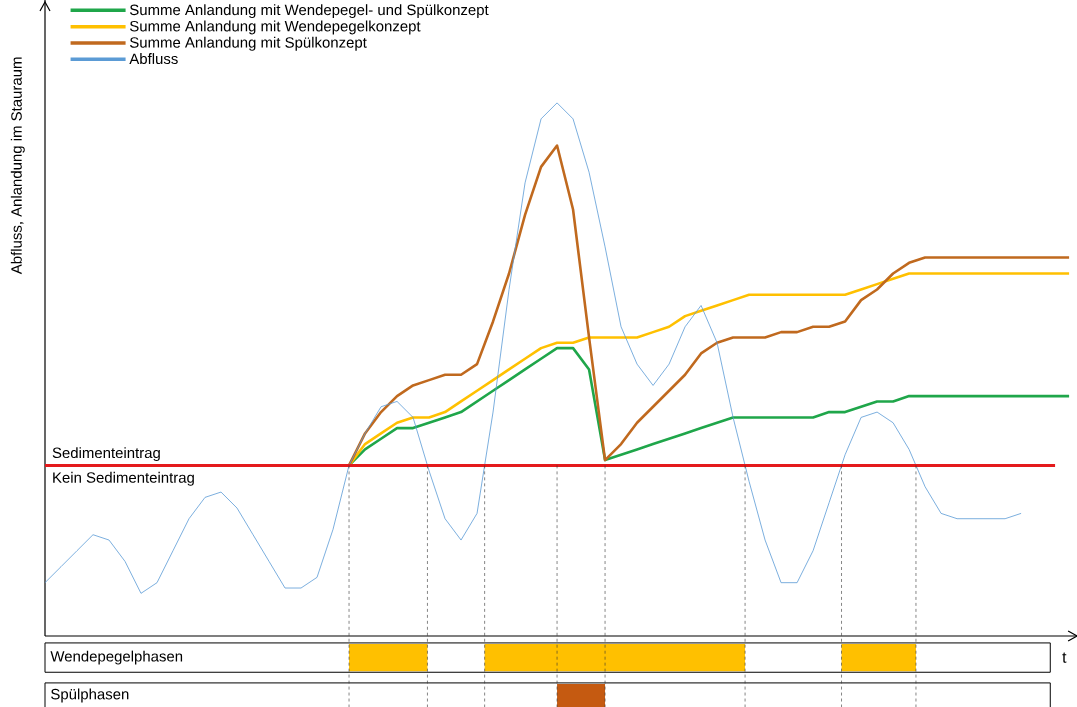 The image size is (1077, 707). I want to click on legend-label: Abfluss, so click(153, 59).